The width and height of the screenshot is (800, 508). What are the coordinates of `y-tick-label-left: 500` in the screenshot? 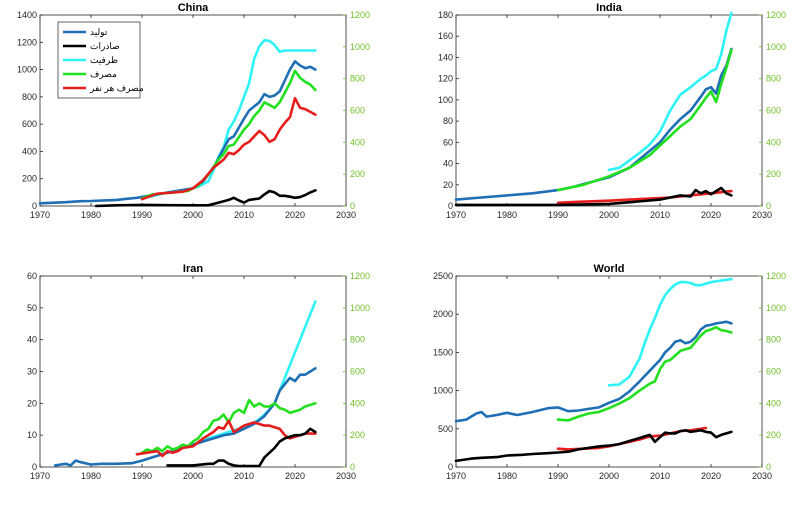 It's located at (445, 429).